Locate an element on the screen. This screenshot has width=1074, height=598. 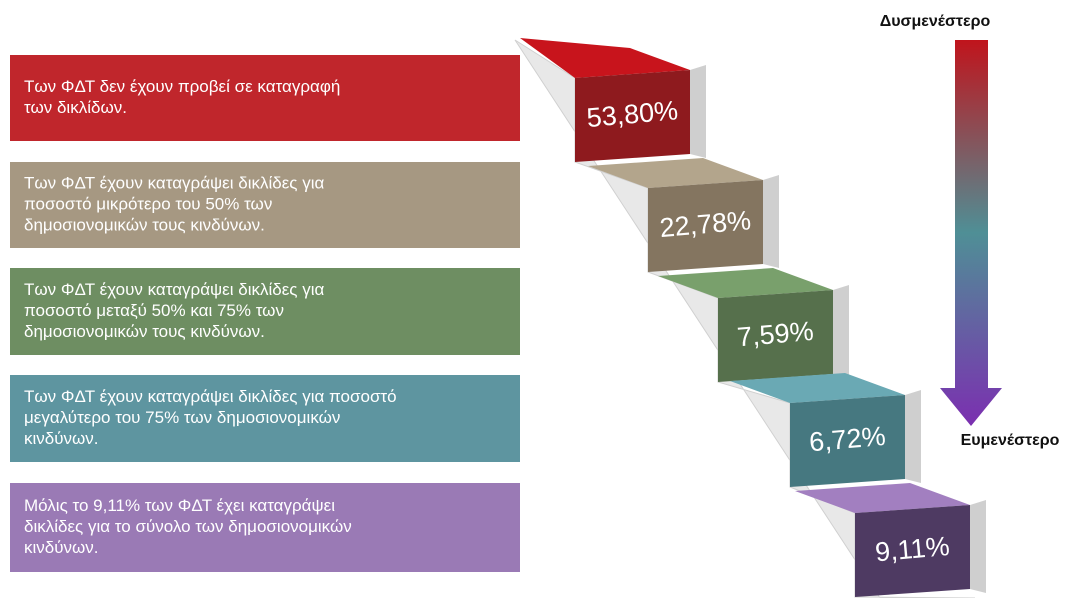
step-value: 7,59% is located at coordinates (775, 334).